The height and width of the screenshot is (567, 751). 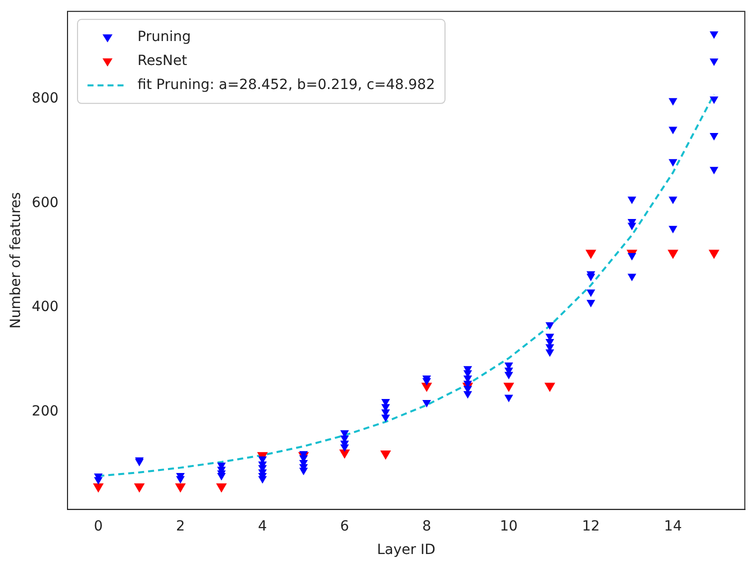 What do you see at coordinates (45, 202) in the screenshot?
I see `y-tick-label: 600` at bounding box center [45, 202].